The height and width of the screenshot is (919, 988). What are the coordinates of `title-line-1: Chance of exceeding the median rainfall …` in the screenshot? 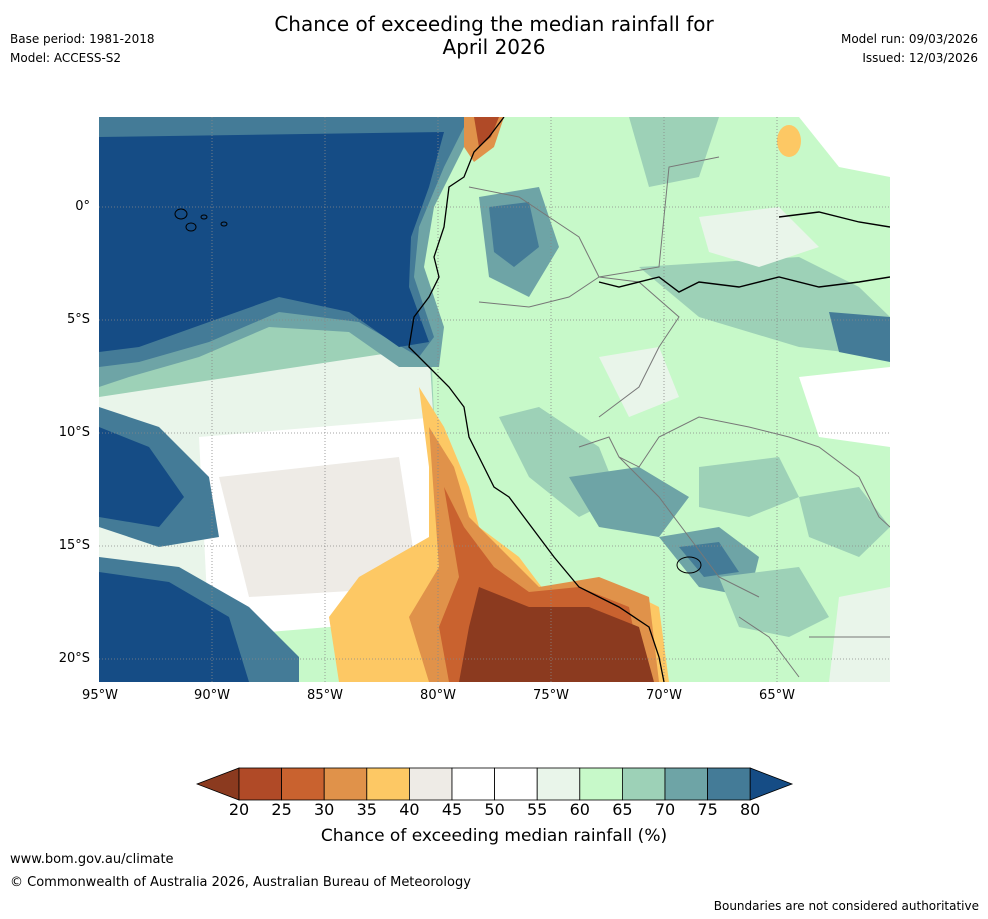 It's located at (494, 24).